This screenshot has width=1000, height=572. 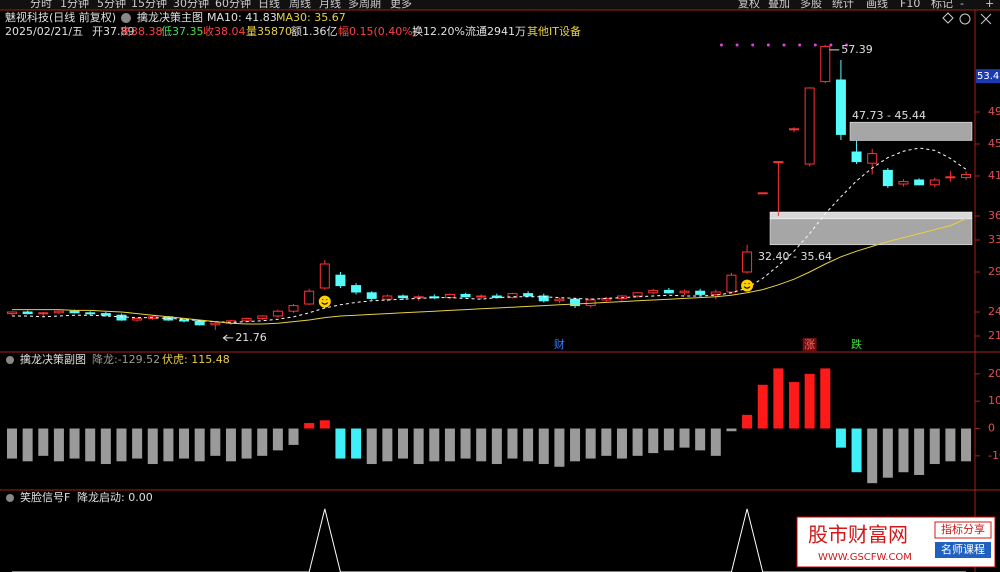 What do you see at coordinates (438, 31) in the screenshot?
I see `quote-info: 换12.20%` at bounding box center [438, 31].